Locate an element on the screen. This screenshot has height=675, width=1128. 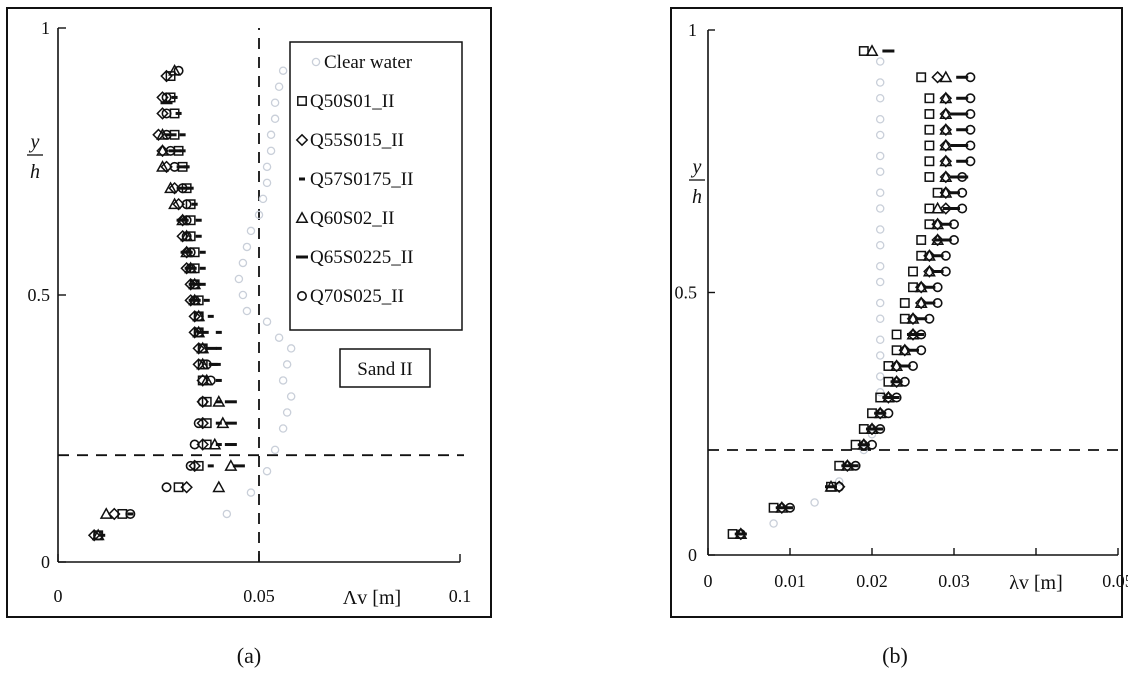
panel-b-xtick-label: 0.01 is located at coordinates (790, 581).